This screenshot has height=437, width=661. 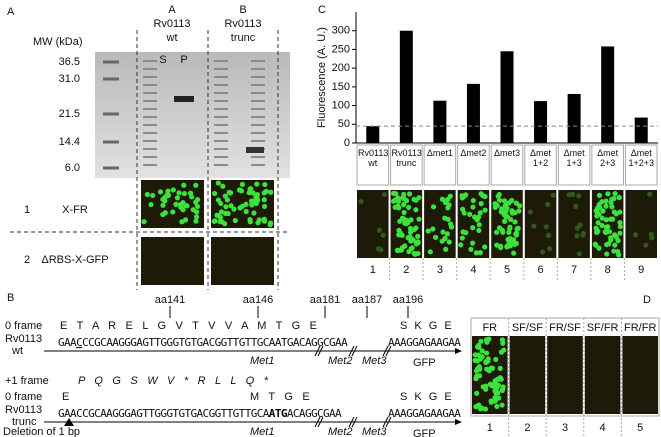 What do you see at coordinates (172, 10) in the screenshot?
I see `lane-letter: A` at bounding box center [172, 10].